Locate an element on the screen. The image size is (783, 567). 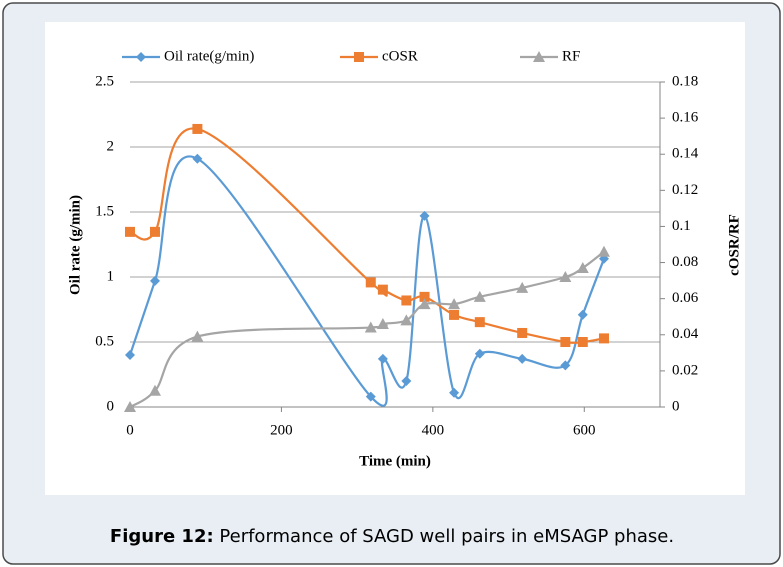
caption-label: Figure 12: is located at coordinates (162, 536).